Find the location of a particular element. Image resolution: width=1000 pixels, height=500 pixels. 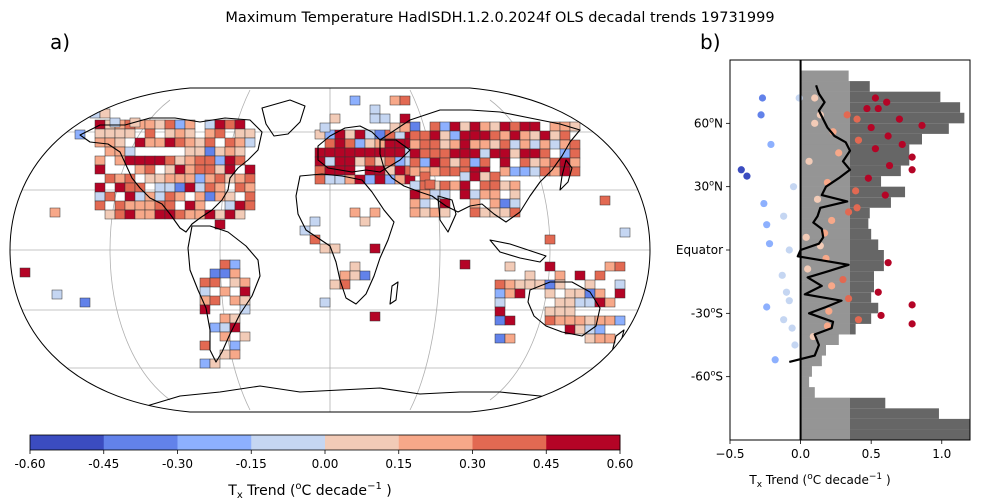

colorbar-tick-label: -0.60 is located at coordinates (29, 464).